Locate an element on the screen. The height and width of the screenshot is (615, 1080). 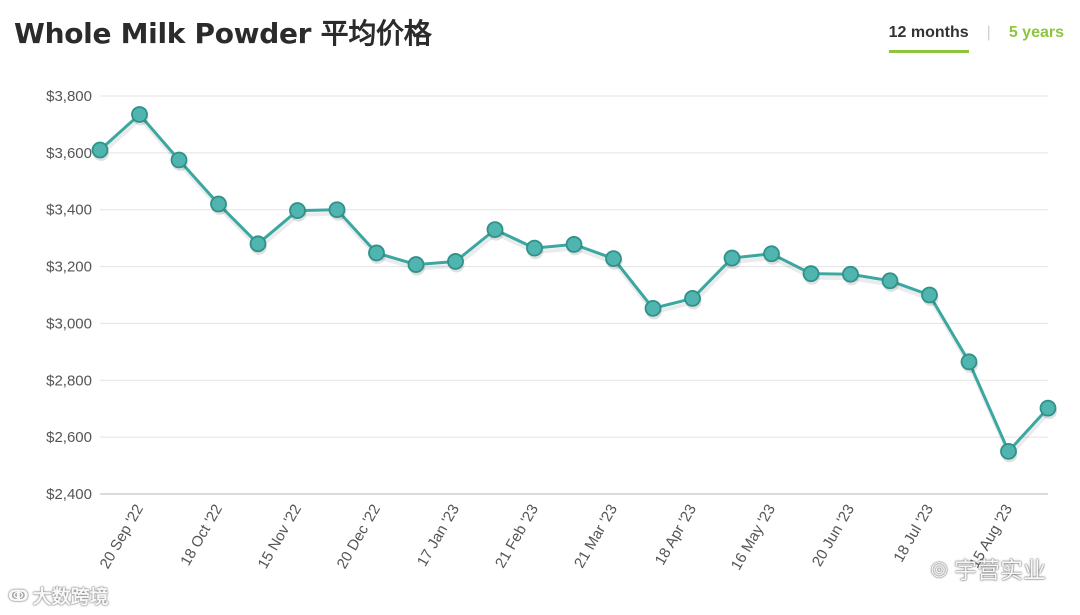
watermark-left-text: 大数跨境 is located at coordinates (70, 597).